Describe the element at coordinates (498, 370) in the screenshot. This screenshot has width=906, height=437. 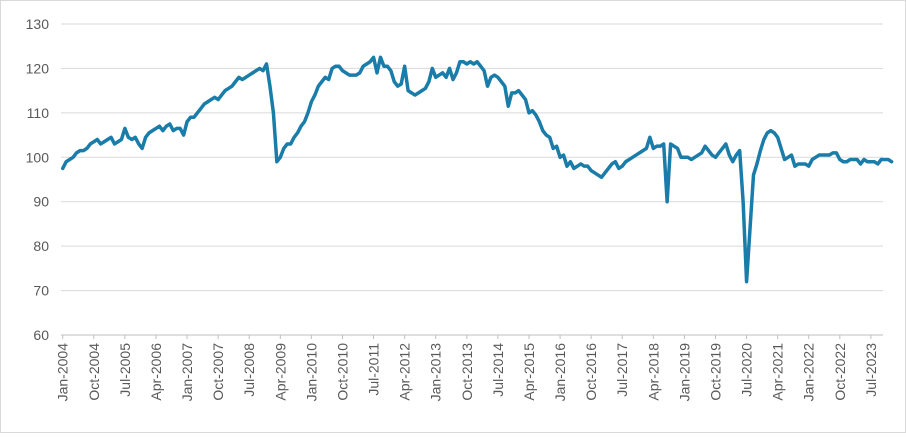
I see `x-tick-label: Jul-2014` at that location.